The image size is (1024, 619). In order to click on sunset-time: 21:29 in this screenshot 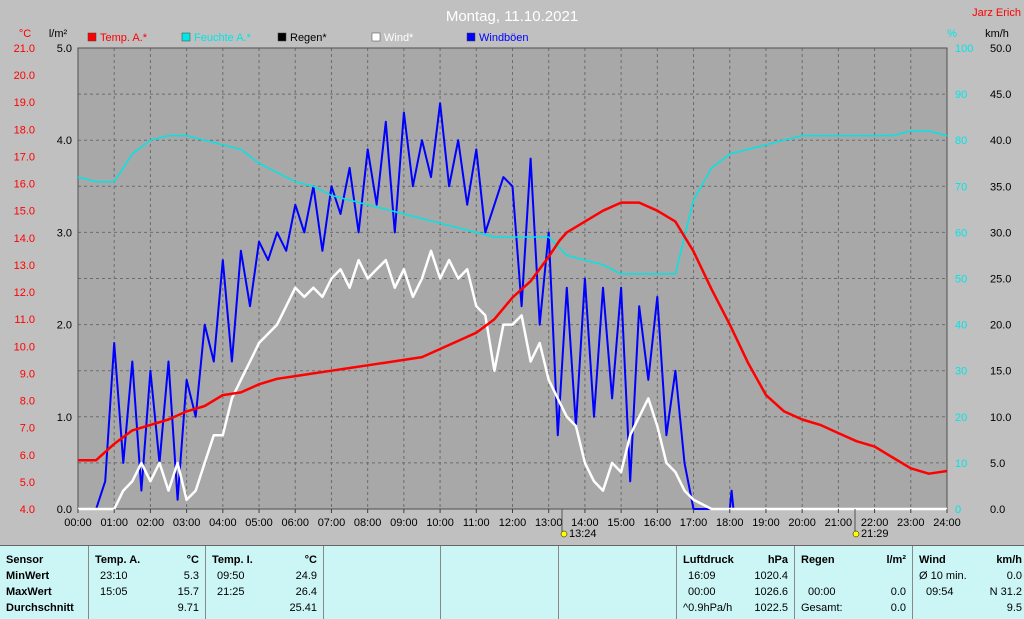, I will do `click(875, 534)`.